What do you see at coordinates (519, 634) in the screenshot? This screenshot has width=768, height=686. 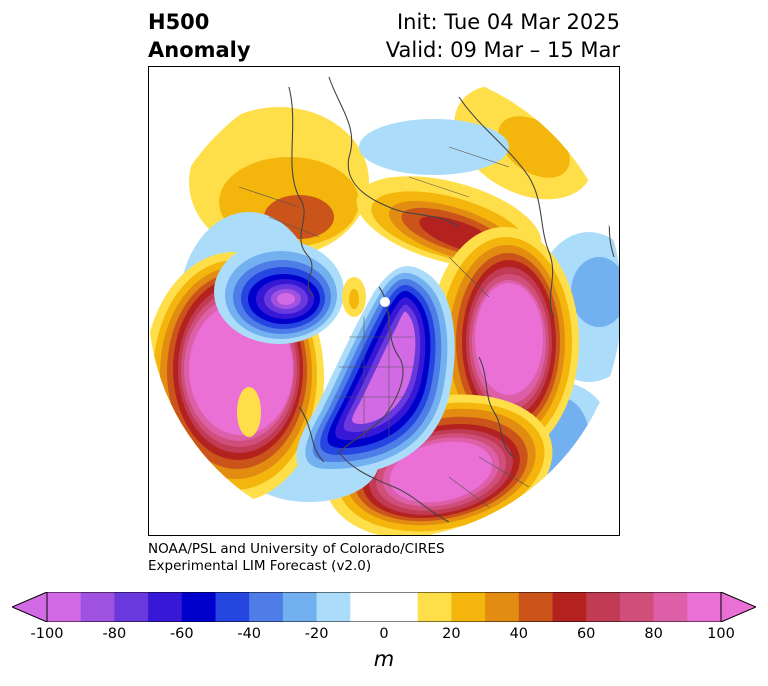 I see `colorbar-tick-label: 40` at bounding box center [519, 634].